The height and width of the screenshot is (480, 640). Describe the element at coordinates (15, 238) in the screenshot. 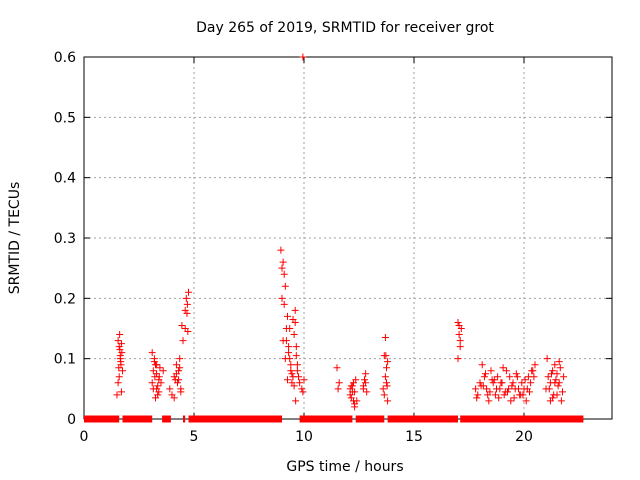

I see `y-axis-label: SRMTID / TECUs` at that location.